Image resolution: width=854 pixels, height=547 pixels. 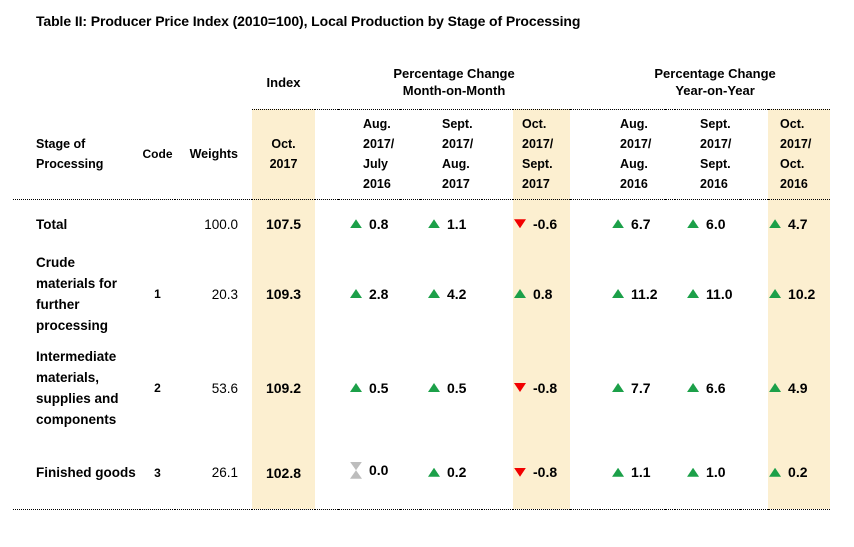 I want to click on mom-change-cell: 1.1, so click(x=451, y=224).